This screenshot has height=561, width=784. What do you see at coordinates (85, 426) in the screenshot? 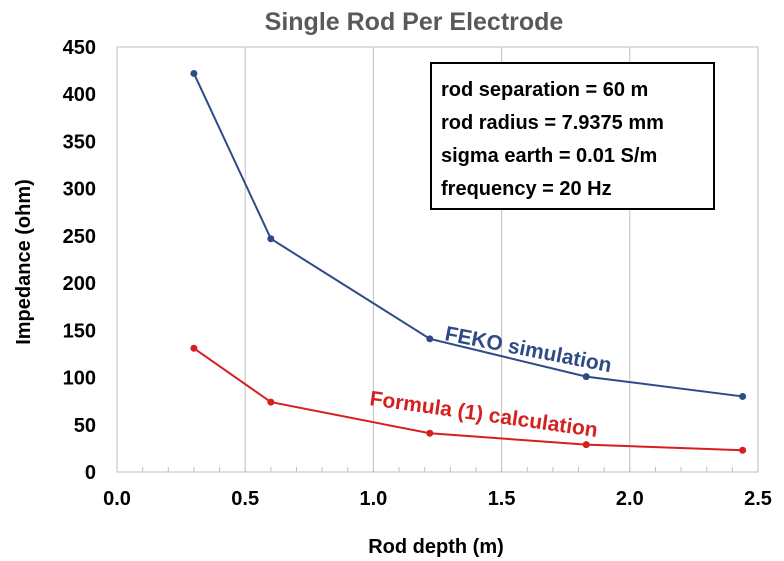
I see `y-tick-label: 50` at bounding box center [85, 426].